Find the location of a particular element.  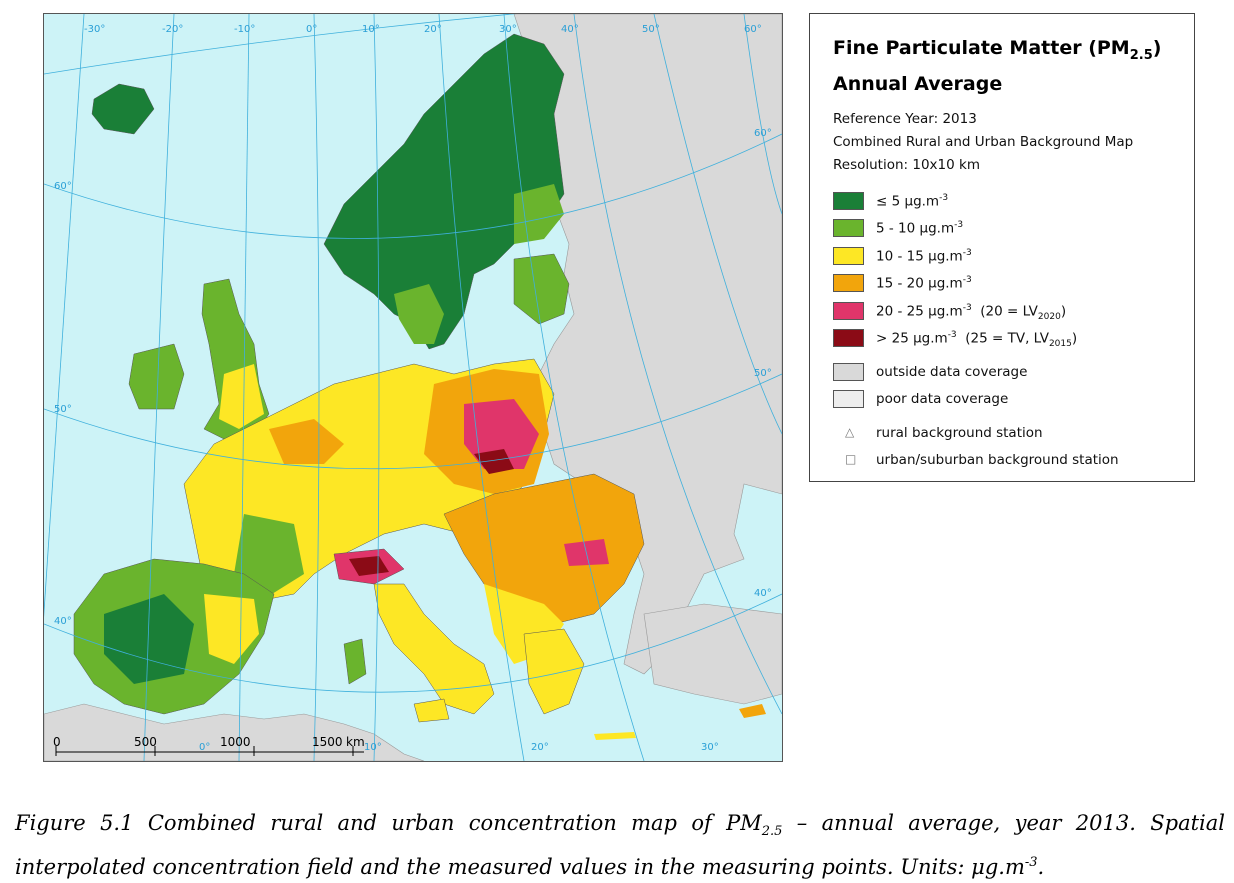

class-5-extra-close: ) is located at coordinates (1063, 311).